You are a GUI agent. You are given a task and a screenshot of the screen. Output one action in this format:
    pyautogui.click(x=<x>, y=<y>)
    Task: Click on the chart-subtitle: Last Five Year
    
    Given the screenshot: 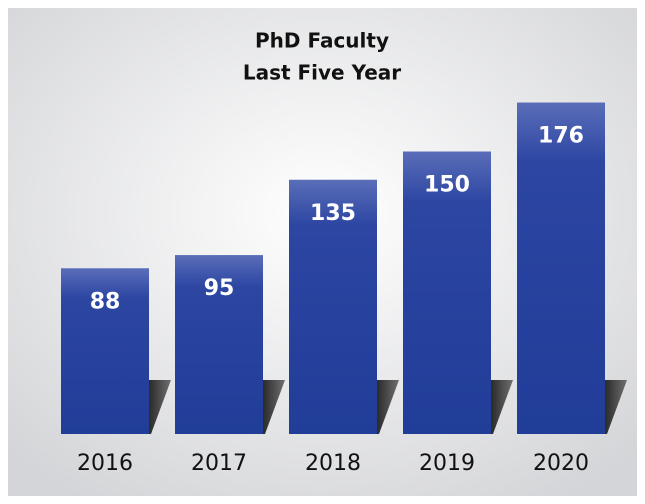 What is the action you would take?
    pyautogui.click(x=322, y=73)
    